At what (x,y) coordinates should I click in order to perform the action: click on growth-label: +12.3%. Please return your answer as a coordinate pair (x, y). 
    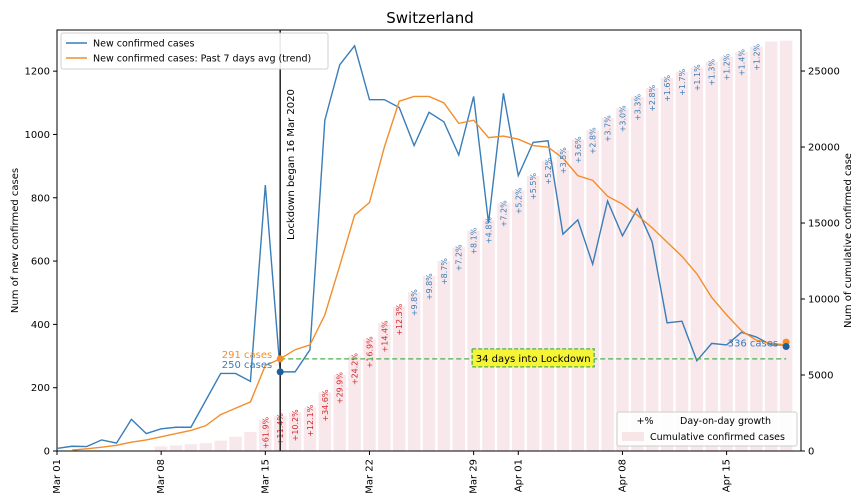
    Looking at the image, I should click on (399, 319).